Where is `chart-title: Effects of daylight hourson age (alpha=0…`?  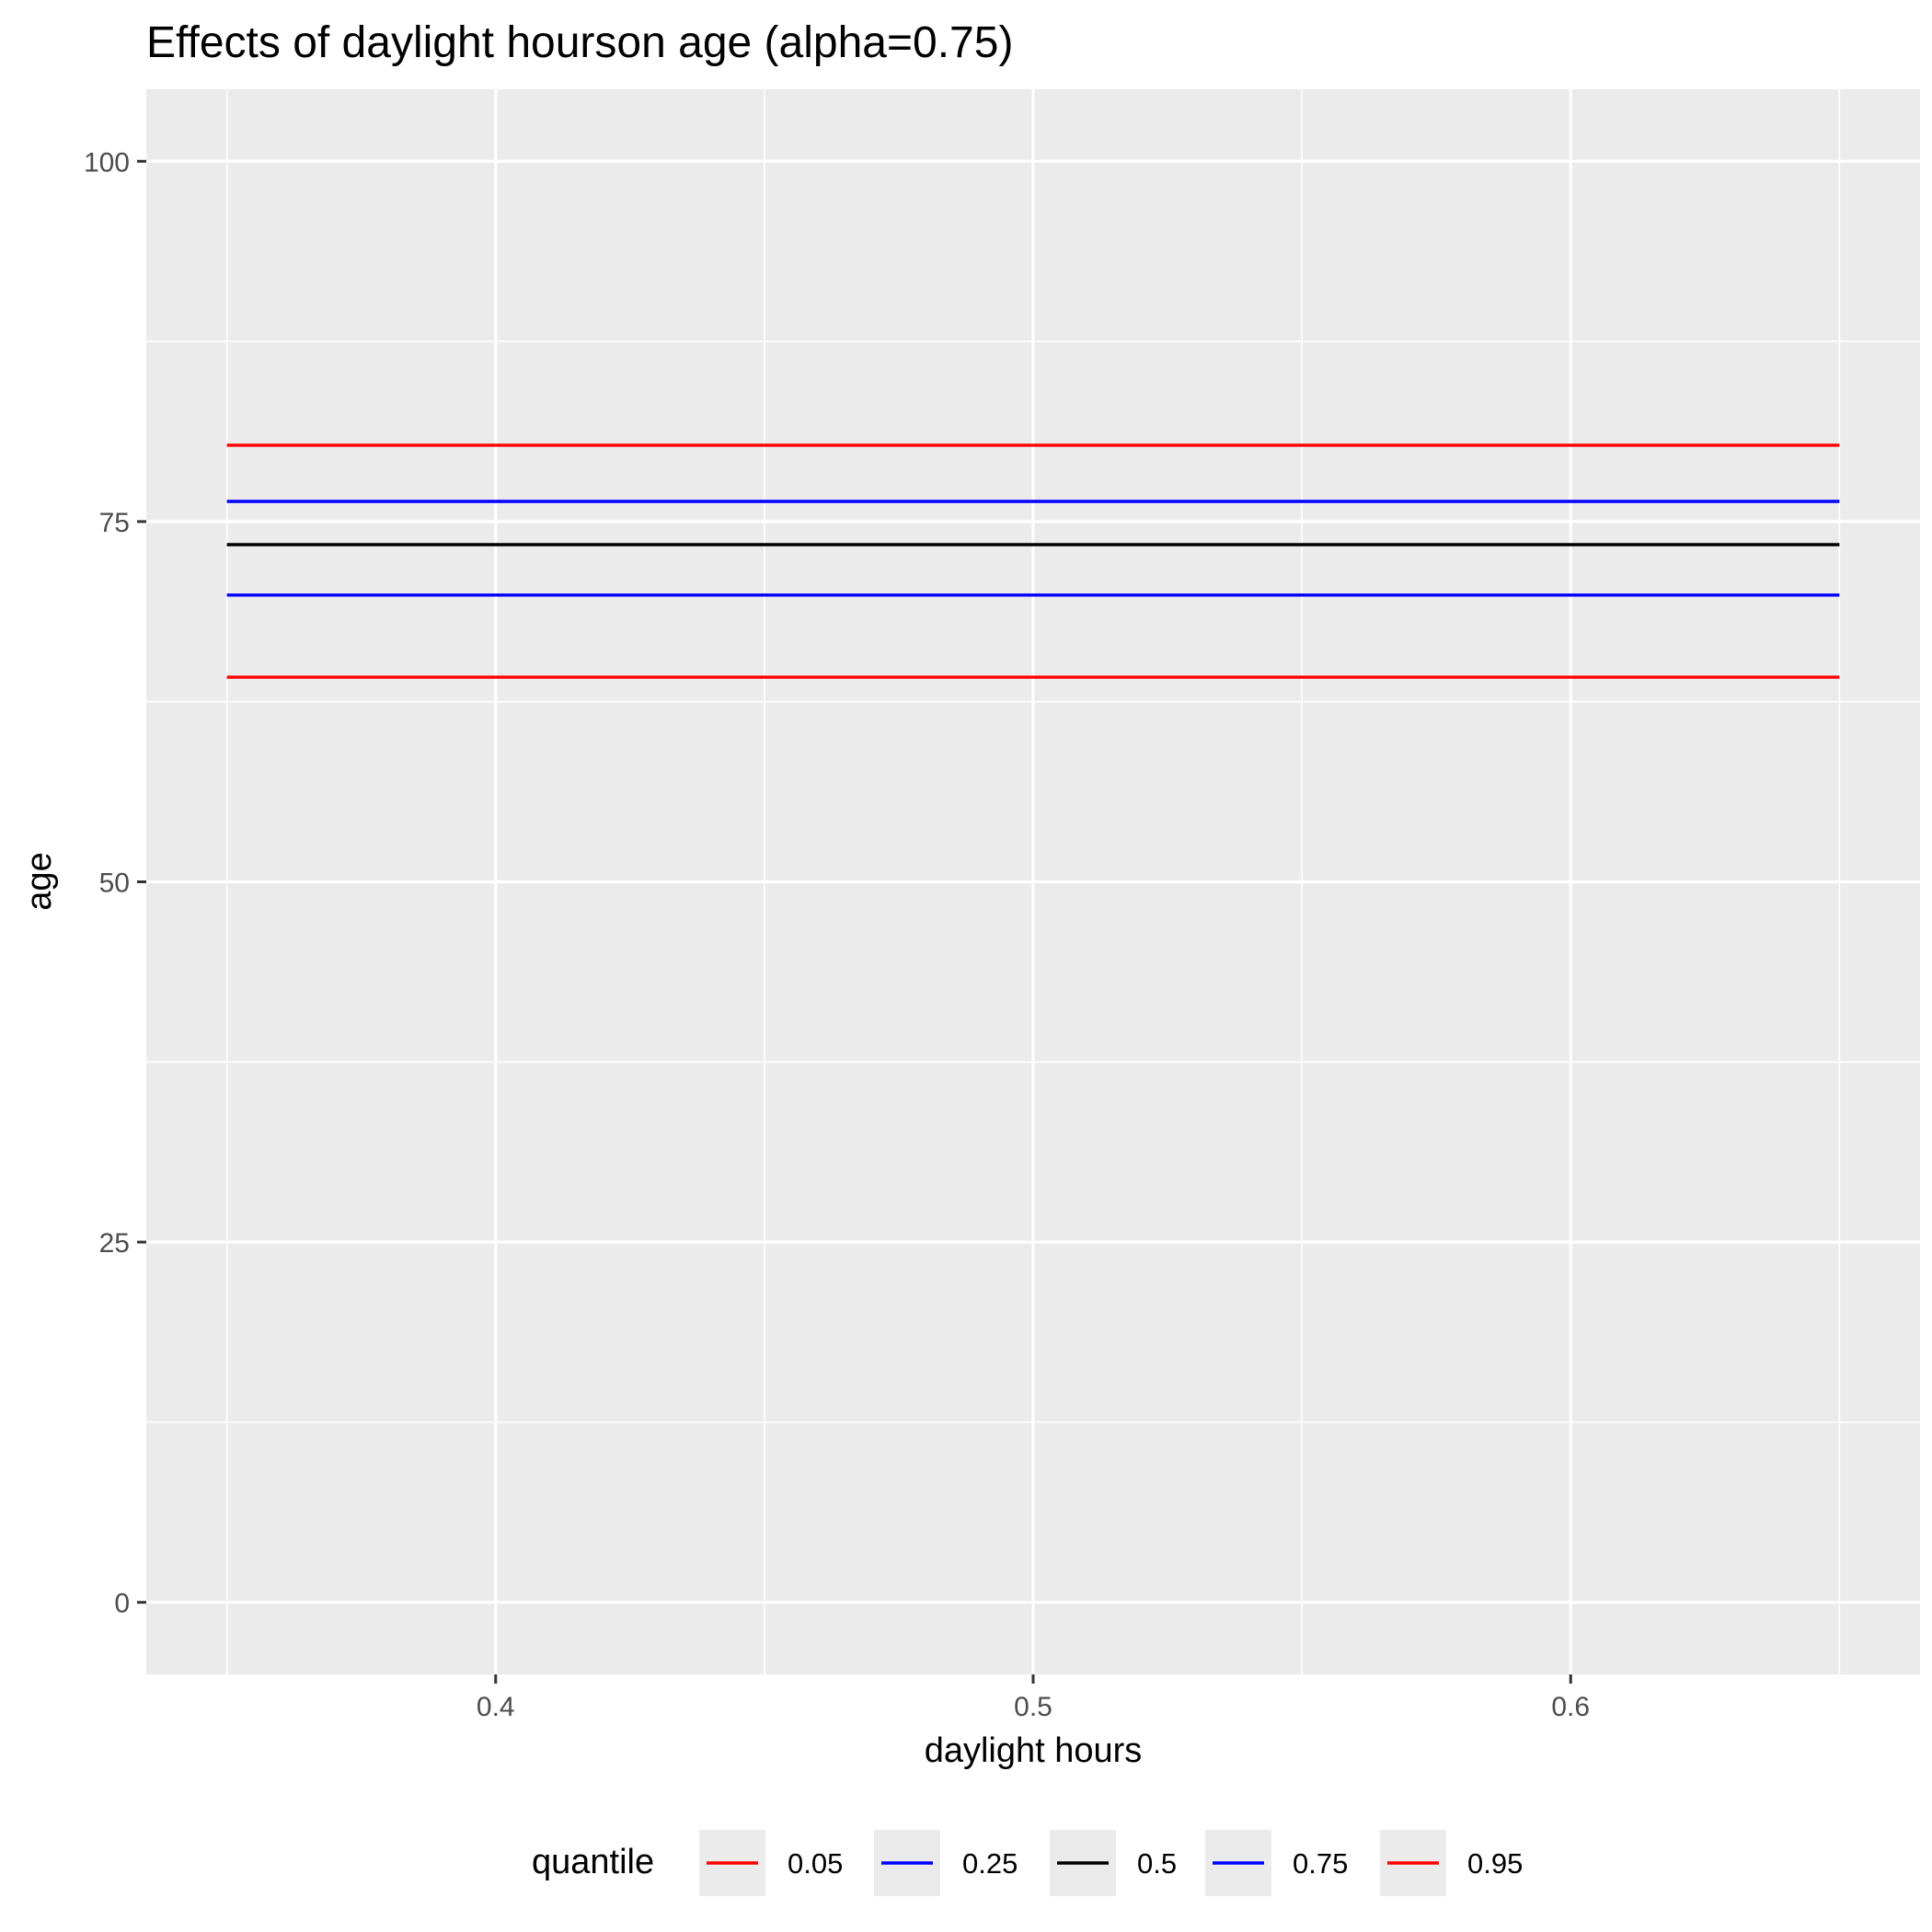 chart-title: Effects of daylight hourson age (alpha=0… is located at coordinates (579, 42).